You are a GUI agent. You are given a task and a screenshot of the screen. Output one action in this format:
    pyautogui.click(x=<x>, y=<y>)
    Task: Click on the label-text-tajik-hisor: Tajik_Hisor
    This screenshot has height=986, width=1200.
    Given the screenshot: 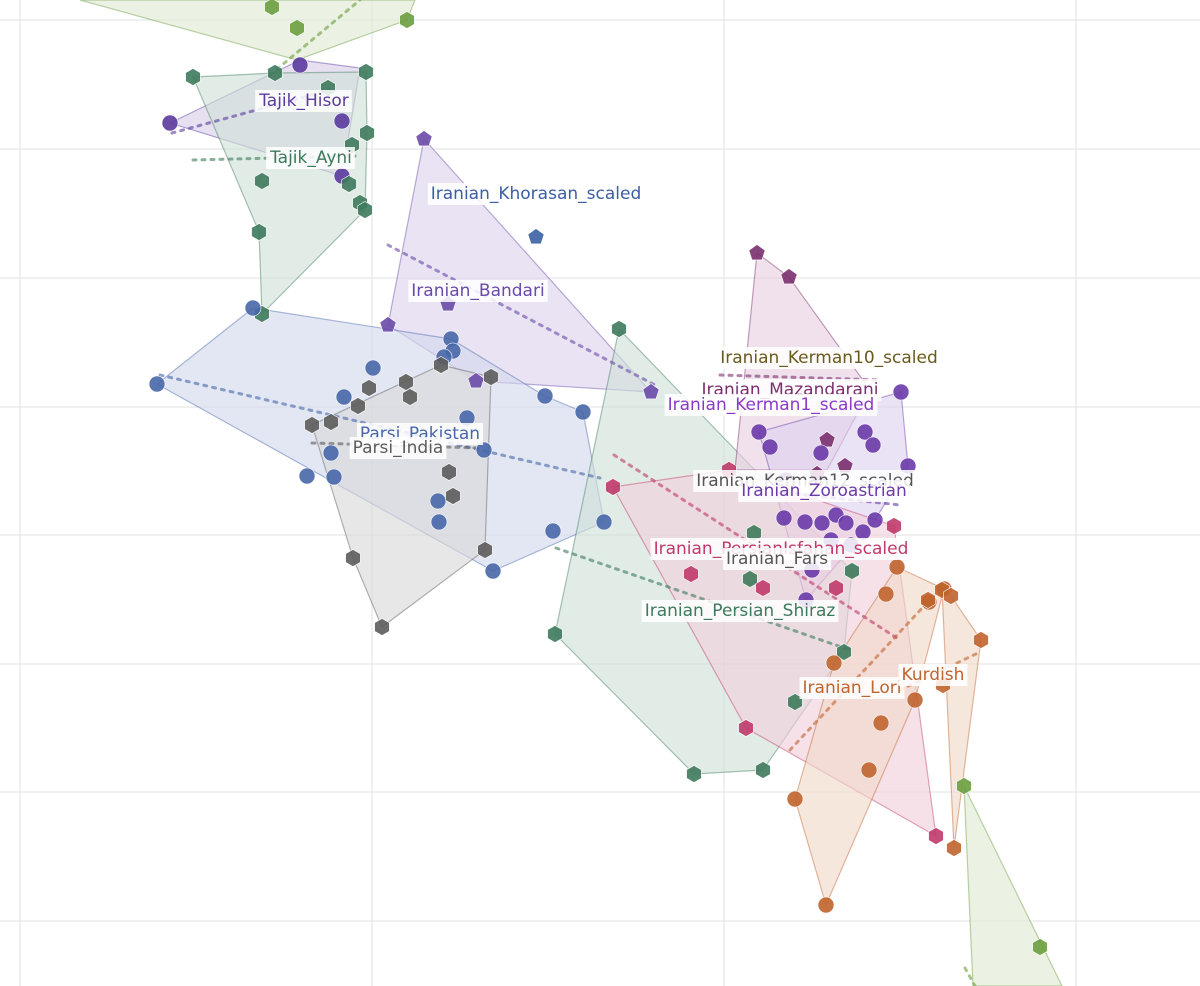 What is the action you would take?
    pyautogui.click(x=303, y=101)
    